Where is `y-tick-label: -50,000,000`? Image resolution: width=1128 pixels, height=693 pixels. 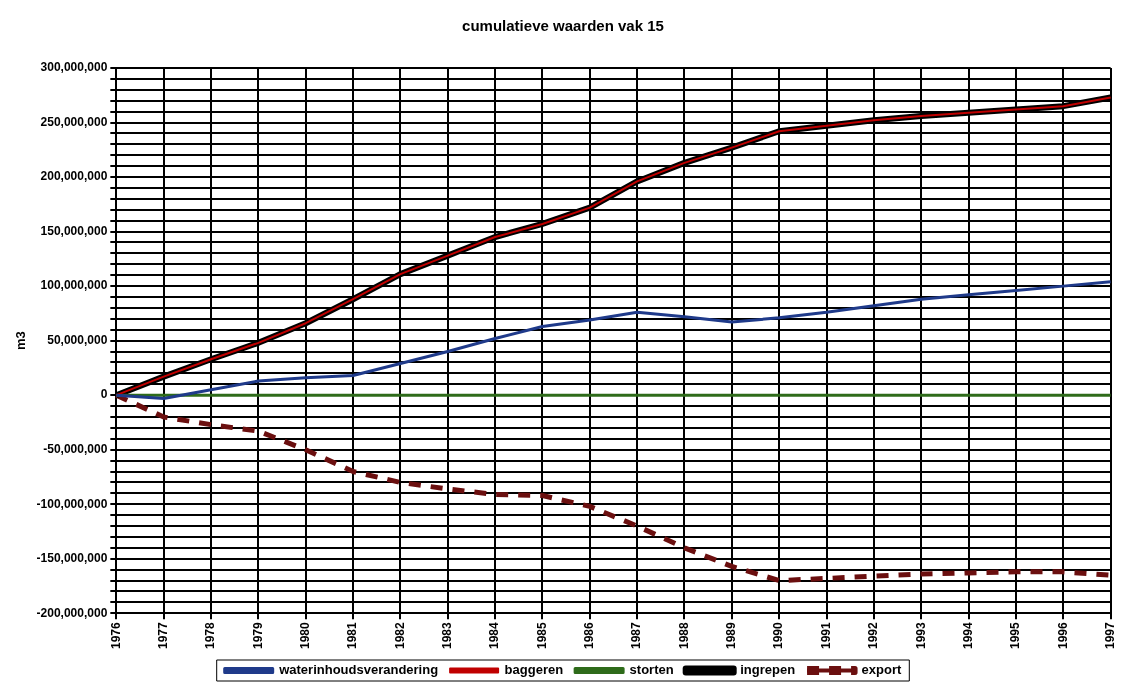
y-tick-label: -50,000,000 is located at coordinates (75, 449).